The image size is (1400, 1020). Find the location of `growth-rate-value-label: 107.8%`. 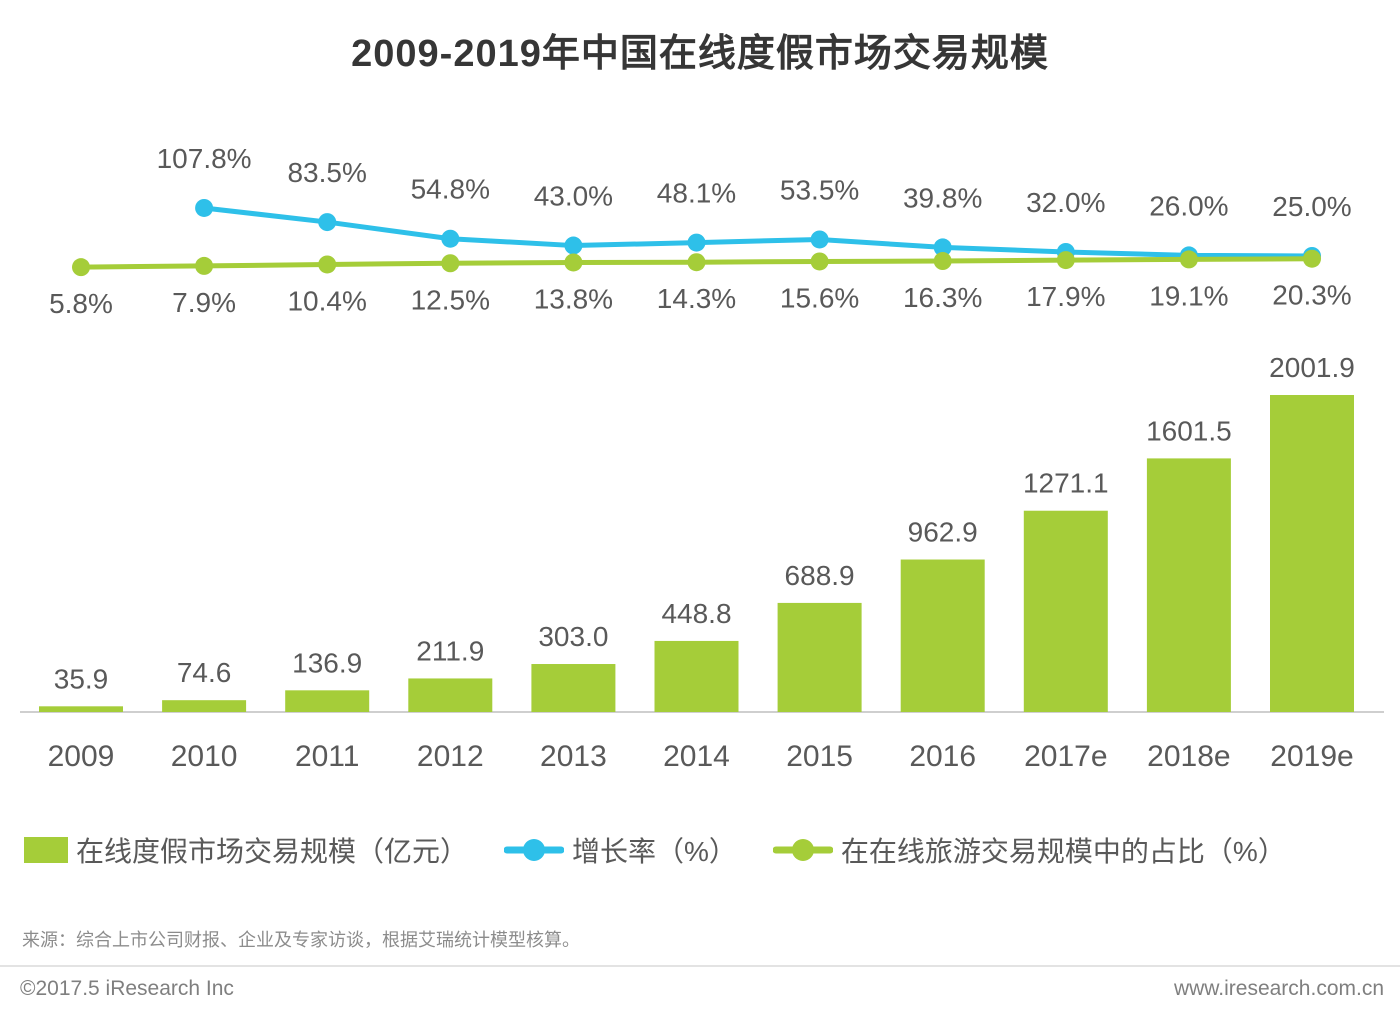

growth-rate-value-label: 107.8% is located at coordinates (204, 158).